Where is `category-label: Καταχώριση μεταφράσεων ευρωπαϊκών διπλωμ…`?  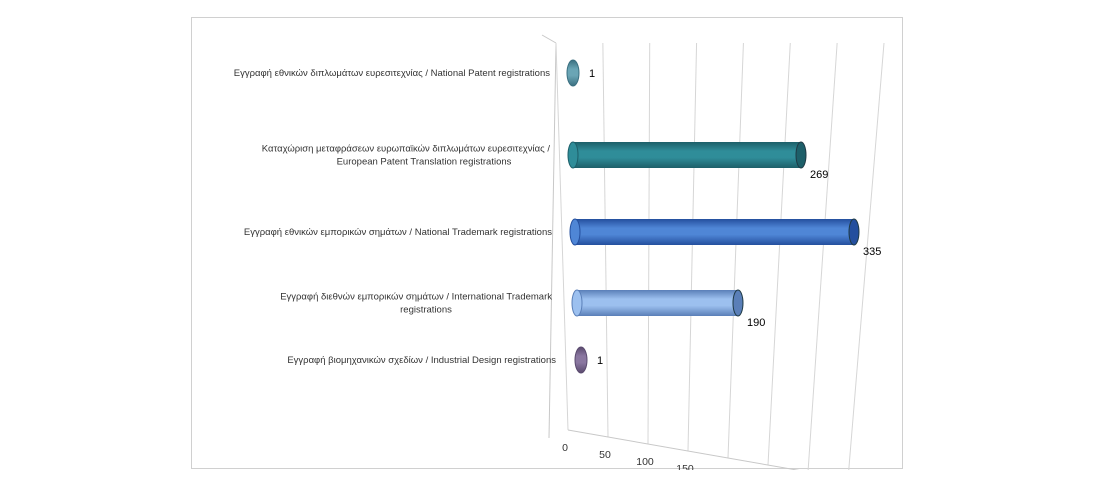
category-label: Καταχώριση μεταφράσεων ευρωπαϊκών διπλωμ… is located at coordinates (406, 149).